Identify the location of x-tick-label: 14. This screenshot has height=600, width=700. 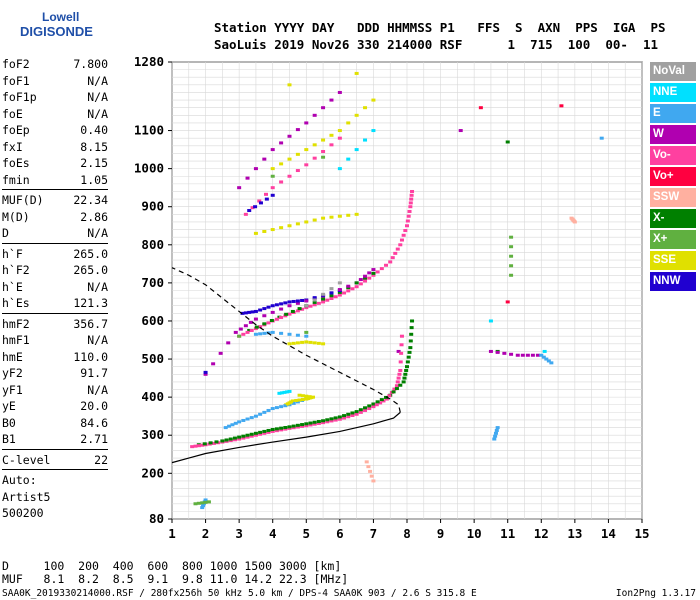
(608, 533).